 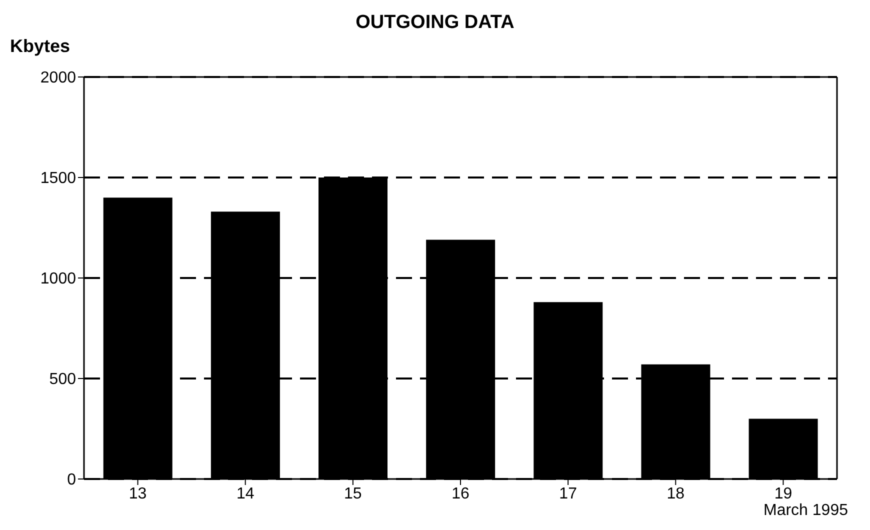 I want to click on x-tick-label: 15, so click(x=353, y=493).